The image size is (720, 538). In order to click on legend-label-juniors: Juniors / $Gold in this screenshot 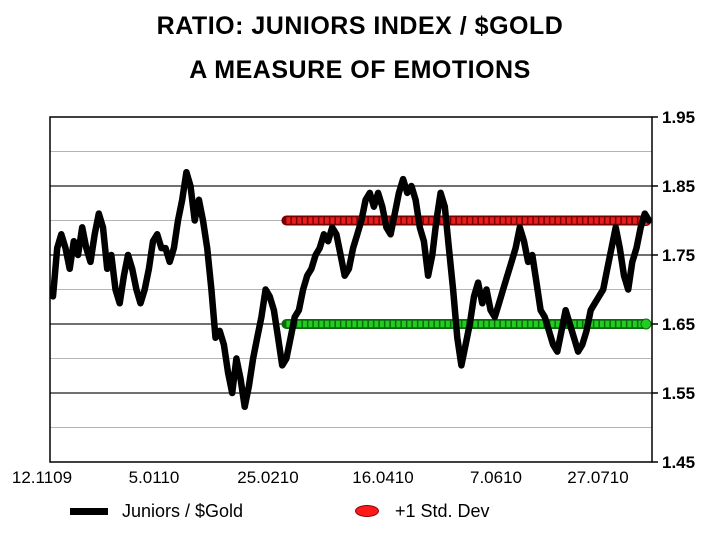, I will do `click(183, 510)`.